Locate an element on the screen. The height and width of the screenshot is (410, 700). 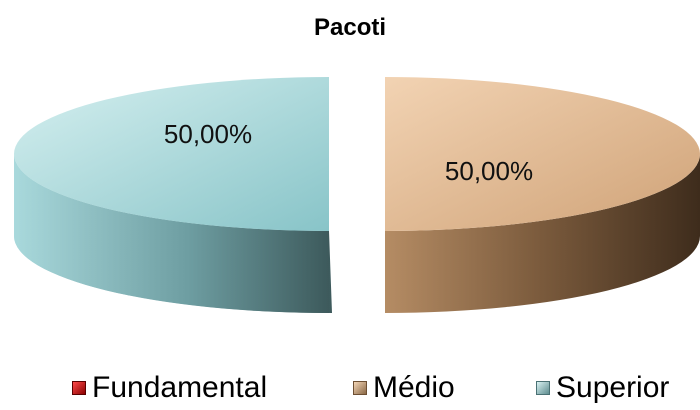
legend-item-fundamental: Fundamental is located at coordinates (169, 388).